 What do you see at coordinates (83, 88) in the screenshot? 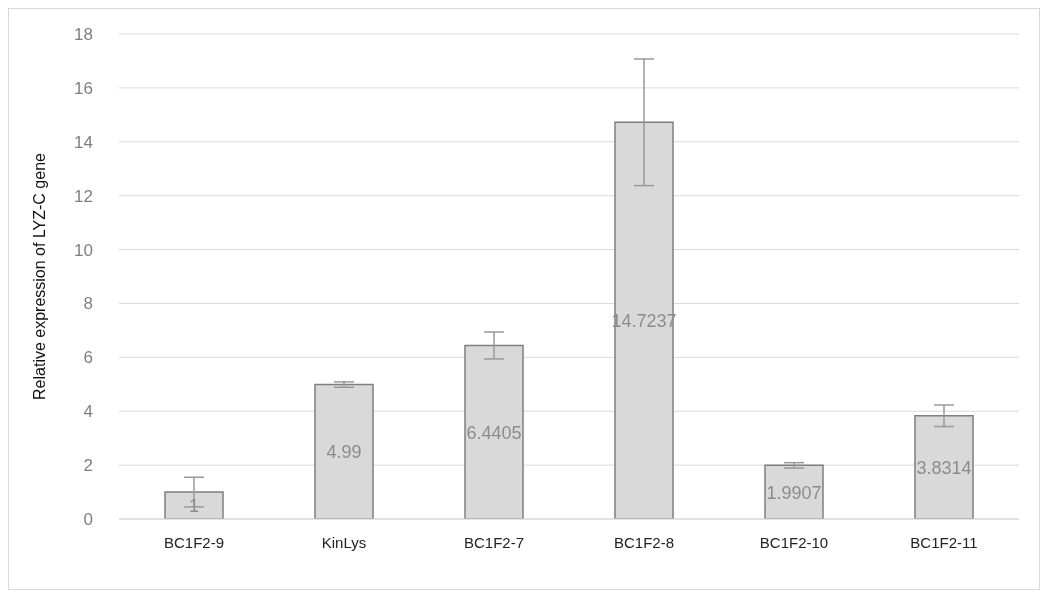
I see `y-tick-label: 16` at bounding box center [83, 88].